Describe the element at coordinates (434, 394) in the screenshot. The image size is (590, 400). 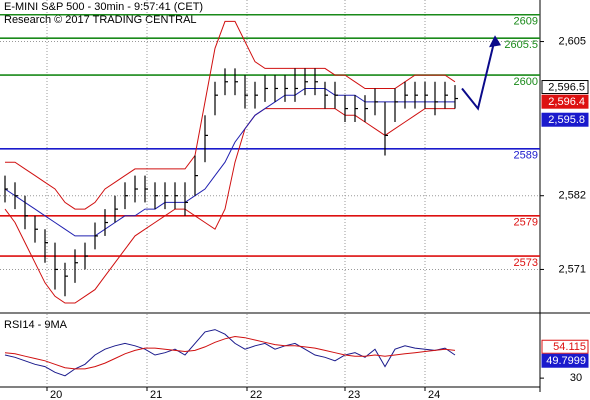
I see `x-tick-label: 24` at that location.